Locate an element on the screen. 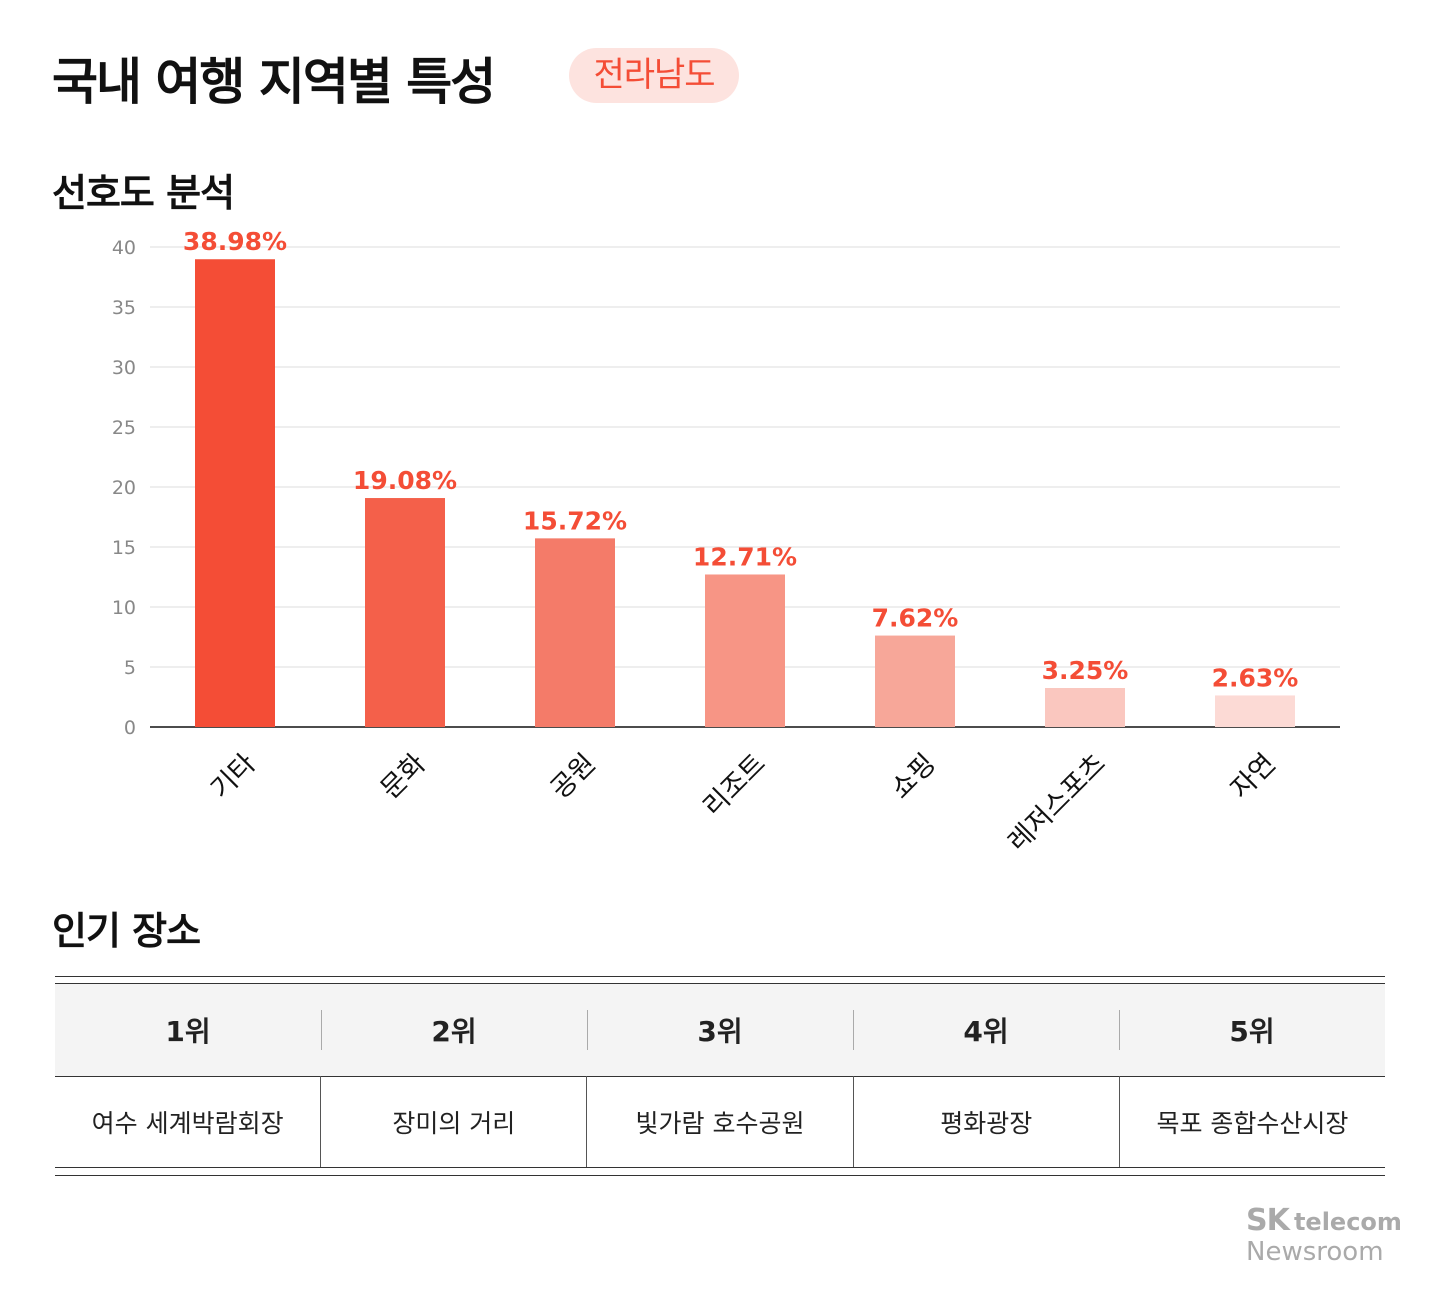 Image resolution: width=1440 pixels, height=1311 pixels. x-tick-label: 기타 is located at coordinates (233, 776).